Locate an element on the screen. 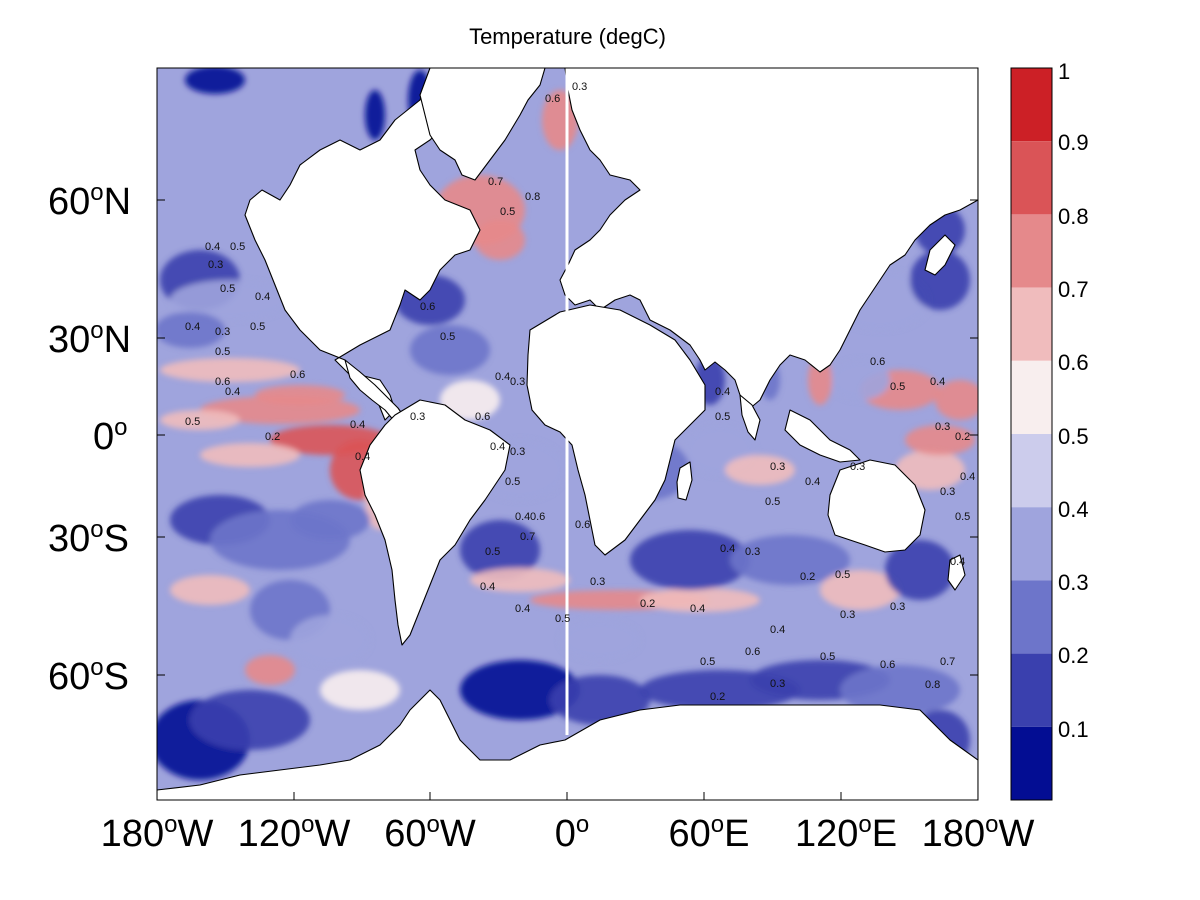  eurasia-land is located at coordinates (768, 239).